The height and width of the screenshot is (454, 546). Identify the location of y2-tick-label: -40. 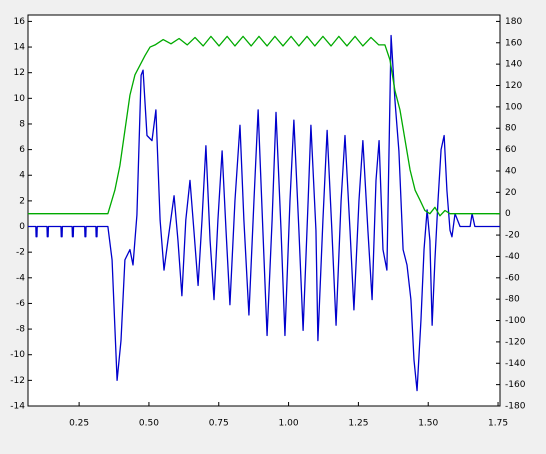
(512, 257).